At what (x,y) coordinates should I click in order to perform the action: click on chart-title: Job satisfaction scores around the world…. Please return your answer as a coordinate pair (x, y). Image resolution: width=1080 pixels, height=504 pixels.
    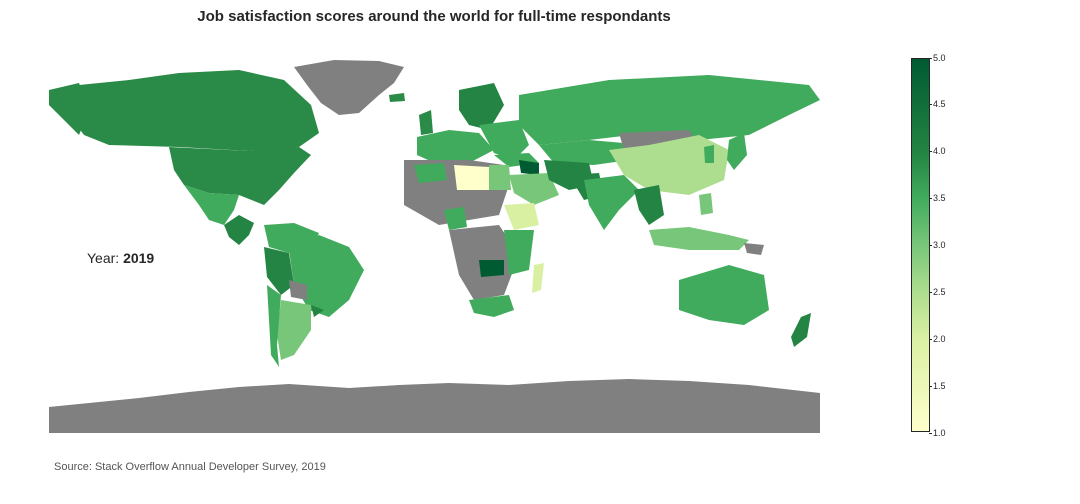
    Looking at the image, I should click on (434, 16).